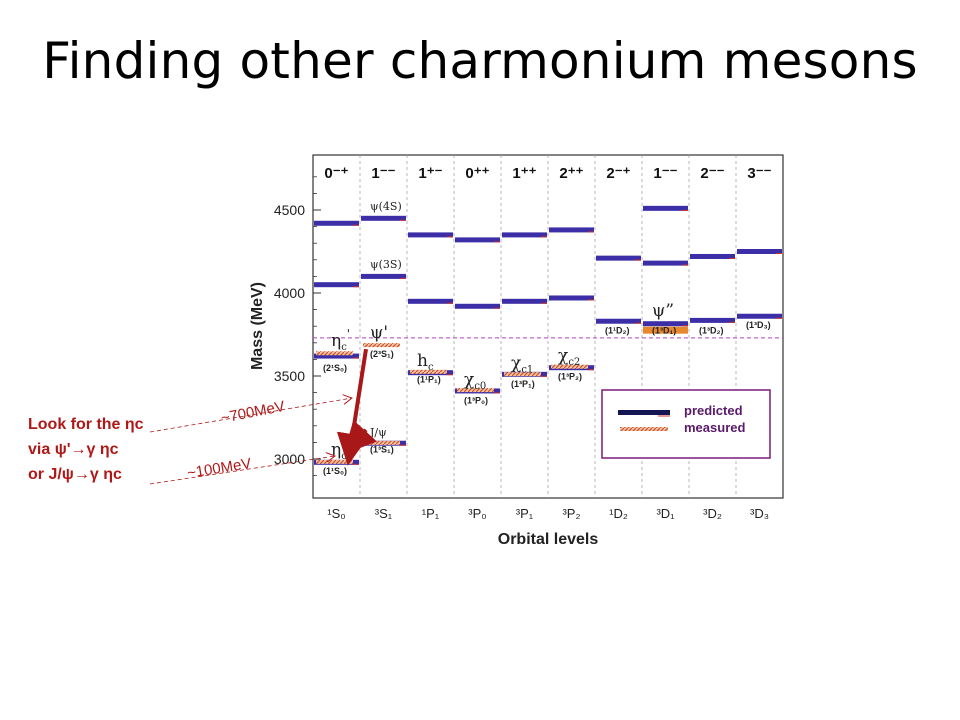 The width and height of the screenshot is (960, 720). I want to click on note-line-2: via ψ'→γ ηc, so click(73, 449).